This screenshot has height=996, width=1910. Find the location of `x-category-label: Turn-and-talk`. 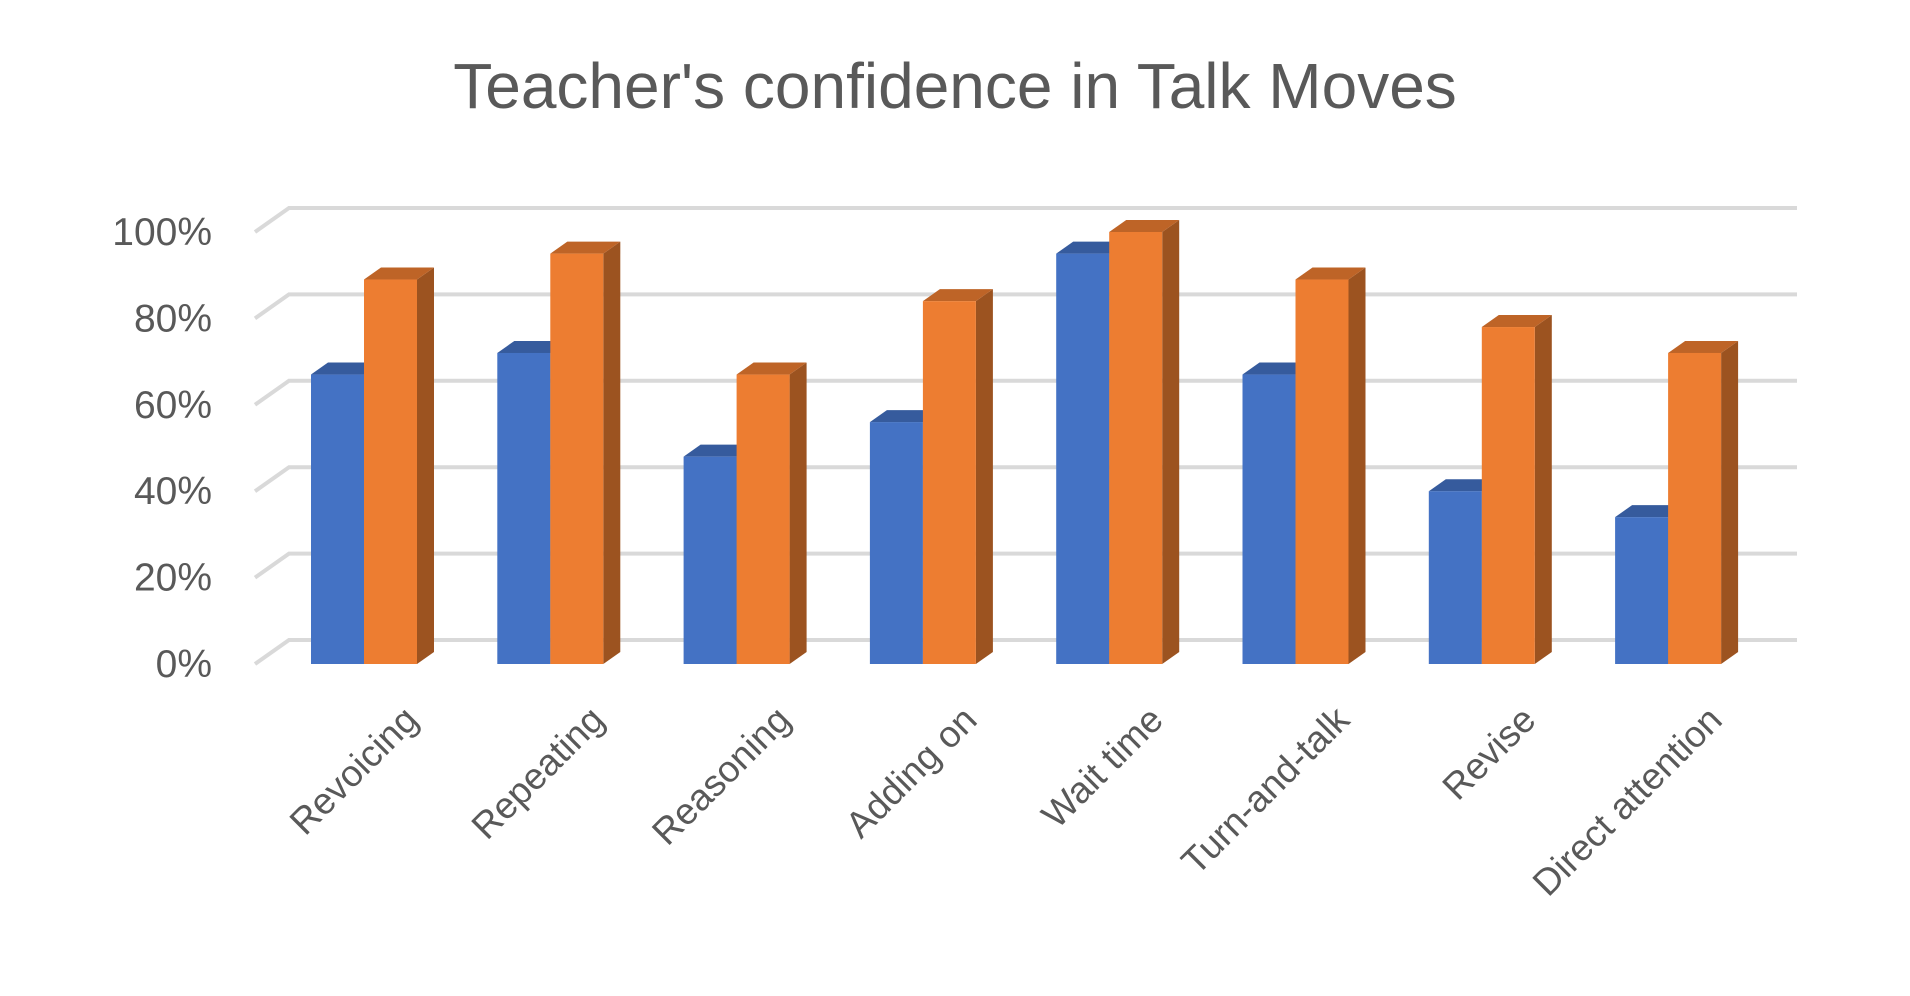

x-category-label: Turn-and-talk is located at coordinates (1266, 790).